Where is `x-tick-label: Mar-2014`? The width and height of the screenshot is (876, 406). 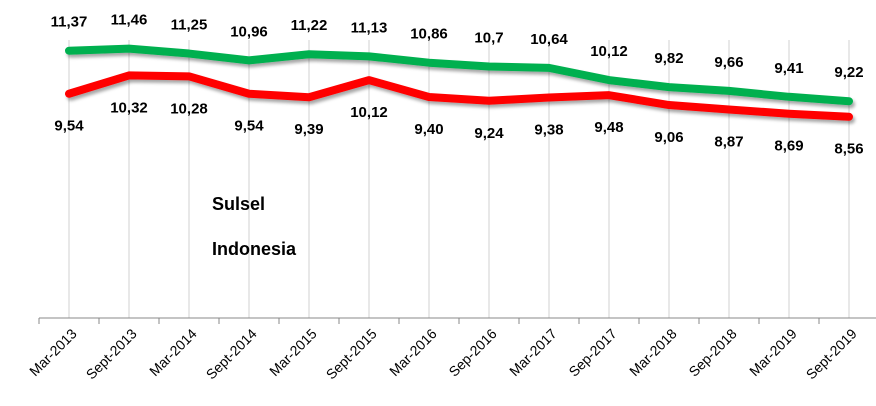
x-tick-label: Mar-2014 is located at coordinates (173, 352).